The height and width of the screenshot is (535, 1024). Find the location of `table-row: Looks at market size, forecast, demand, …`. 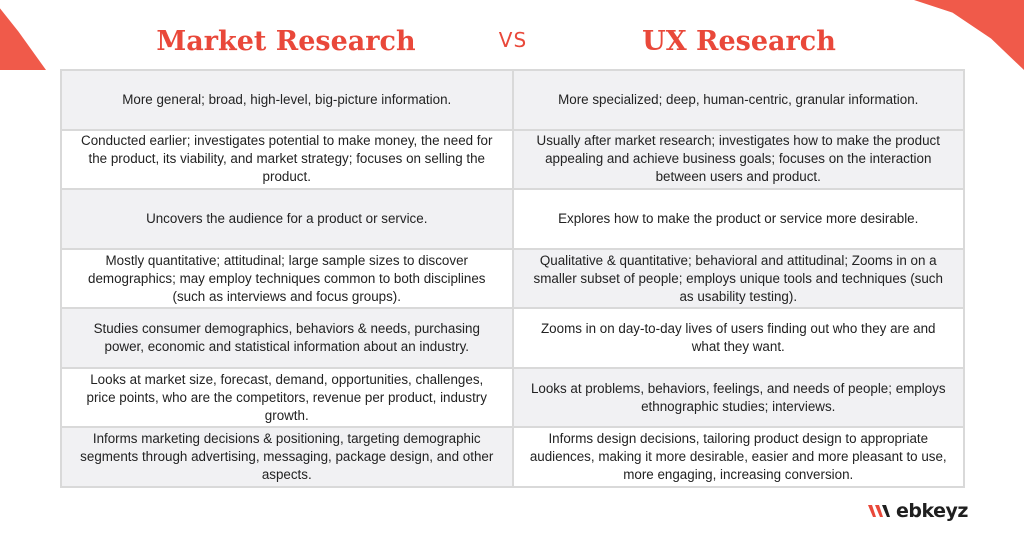

table-row: Looks at market size, forecast, demand, … is located at coordinates (512, 398).